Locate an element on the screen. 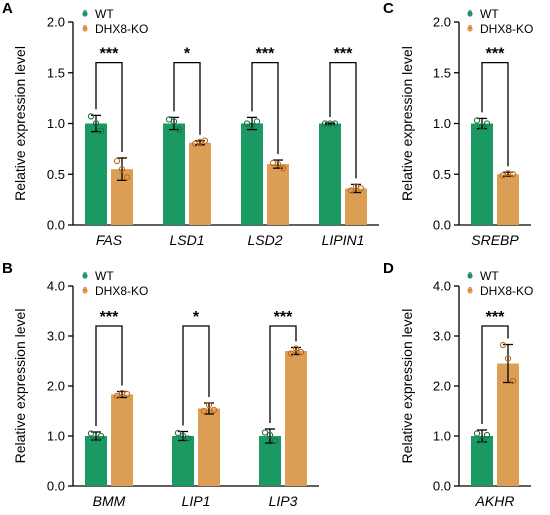  panel-letter: A is located at coordinates (7, 8).